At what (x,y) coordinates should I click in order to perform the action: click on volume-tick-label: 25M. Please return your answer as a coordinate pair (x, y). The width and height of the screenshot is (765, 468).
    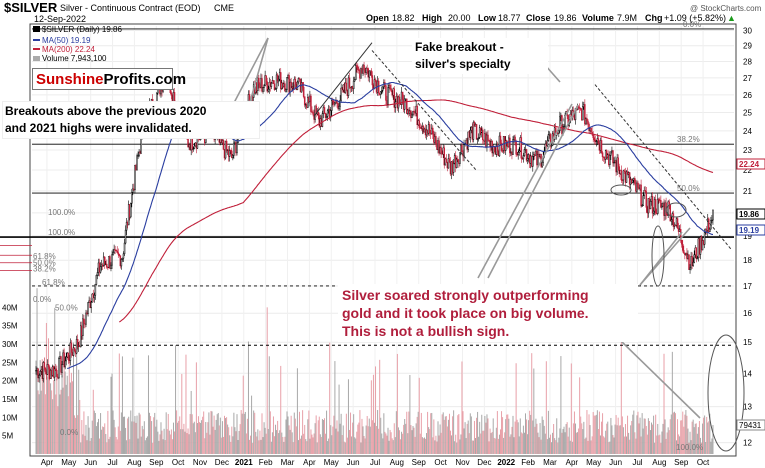
    Looking at the image, I should click on (10, 362).